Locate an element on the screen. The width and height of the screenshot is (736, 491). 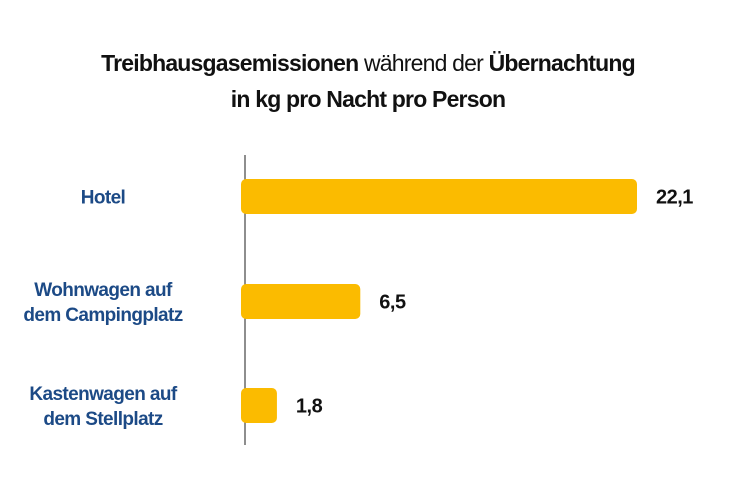
value-label: 22,1 is located at coordinates (674, 198).